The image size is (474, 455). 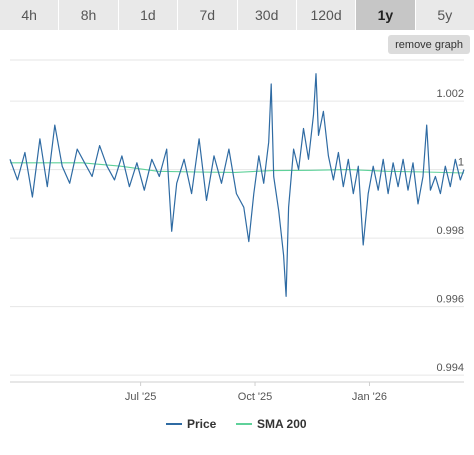 What do you see at coordinates (444, 15) in the screenshot?
I see `tab-5y: 5y` at bounding box center [444, 15].